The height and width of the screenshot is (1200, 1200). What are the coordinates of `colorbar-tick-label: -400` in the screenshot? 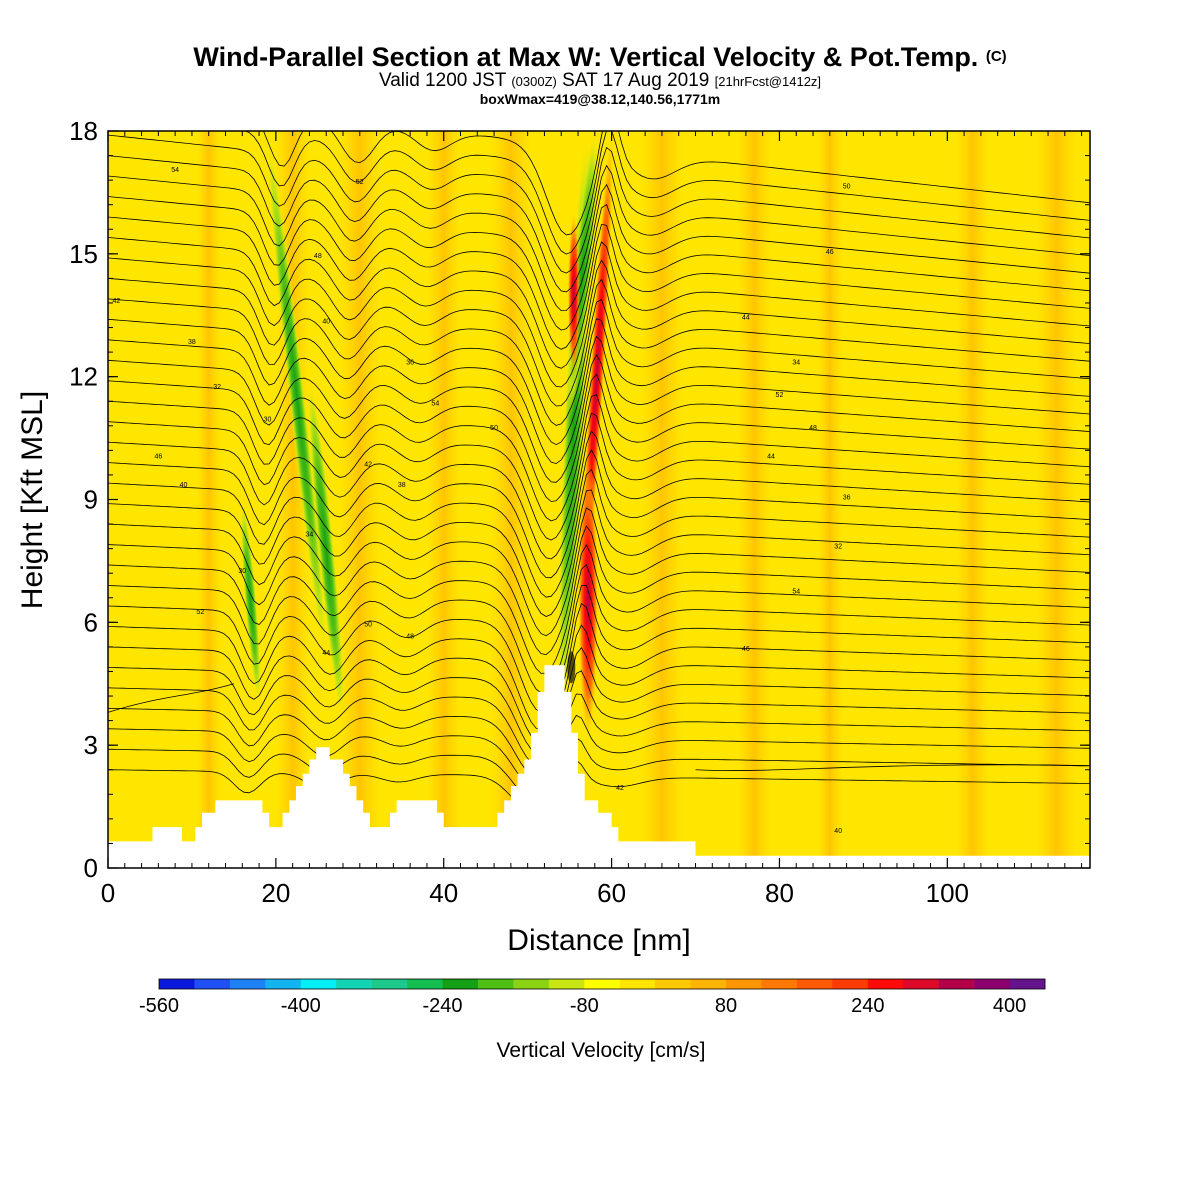 It's located at (301, 1006).